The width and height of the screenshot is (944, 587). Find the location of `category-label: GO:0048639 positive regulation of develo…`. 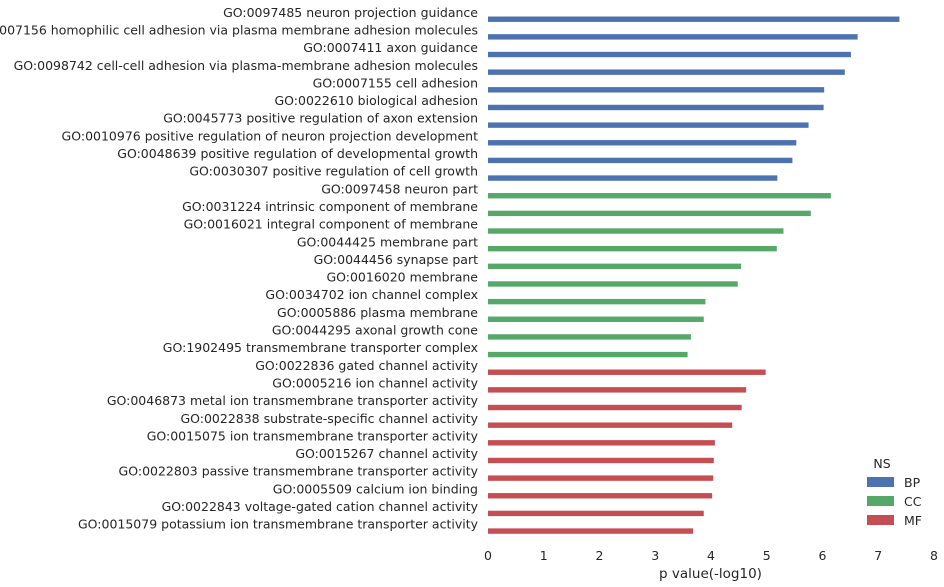

category-label: GO:0048639 positive regulation of develo… is located at coordinates (297, 153).